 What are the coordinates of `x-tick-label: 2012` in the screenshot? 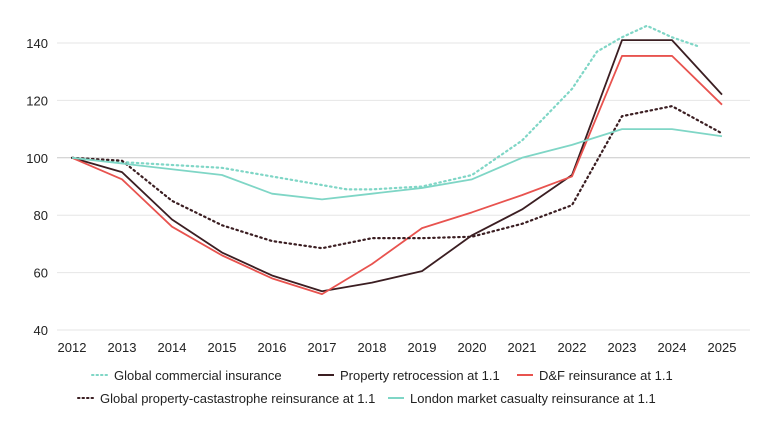 It's located at (72, 347).